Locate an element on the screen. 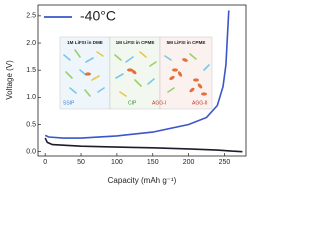 This screenshot has width=320, height=240. y-tick-label: 0.5 is located at coordinates (31, 124).